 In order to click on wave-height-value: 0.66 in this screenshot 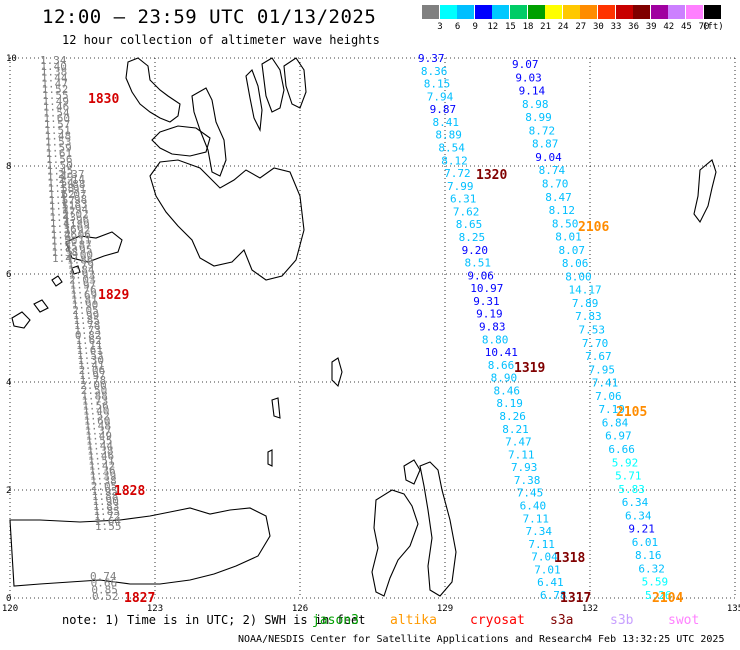, I will do `click(104, 583)`.